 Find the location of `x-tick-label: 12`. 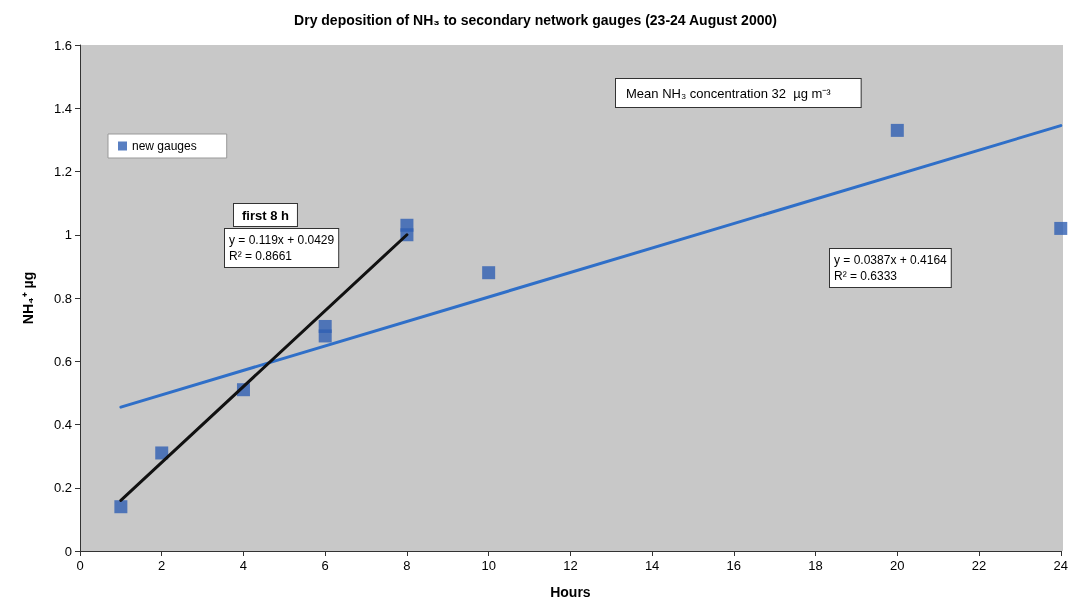

x-tick-label: 12 is located at coordinates (570, 565).